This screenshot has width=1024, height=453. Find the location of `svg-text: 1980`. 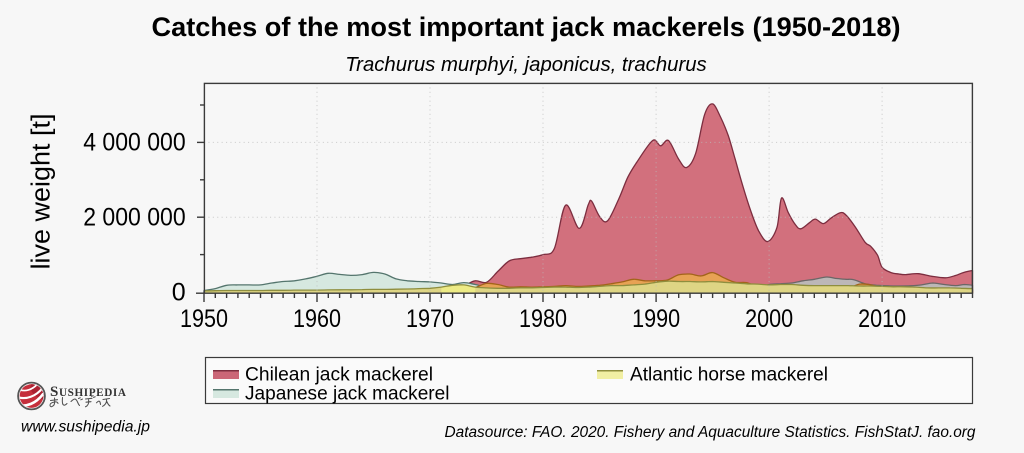

svg-text: 1980 is located at coordinates (543, 319).